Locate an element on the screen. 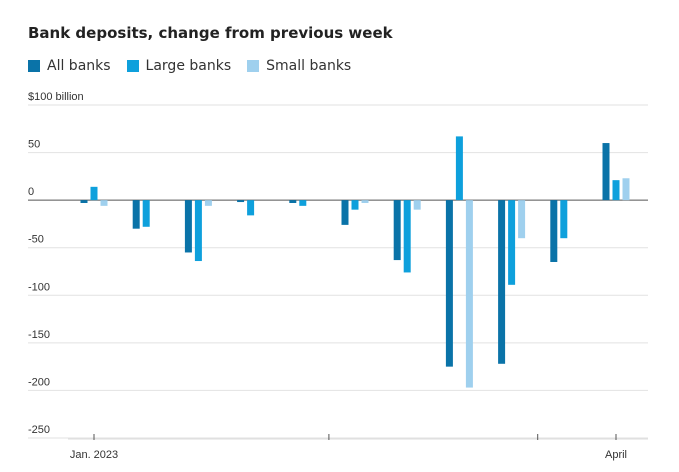  legend-label-all-banks: All banks is located at coordinates (79, 66).